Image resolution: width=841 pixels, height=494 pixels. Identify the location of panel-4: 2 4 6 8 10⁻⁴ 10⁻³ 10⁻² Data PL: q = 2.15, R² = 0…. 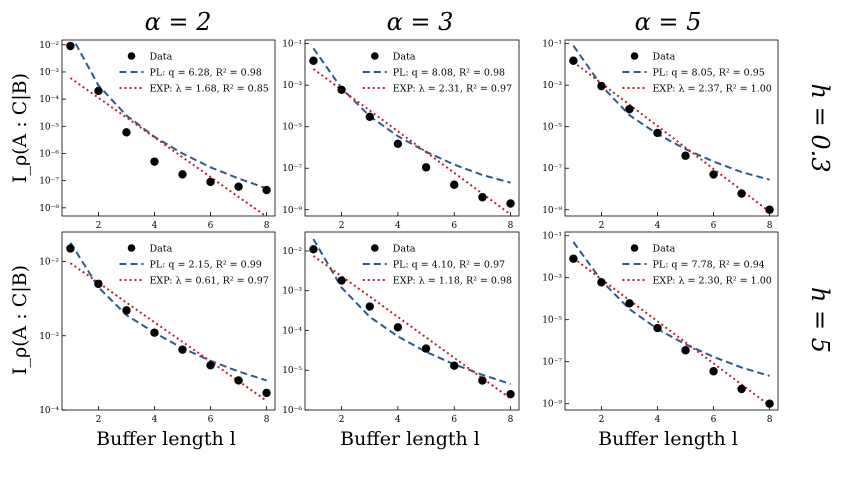
(157, 328).